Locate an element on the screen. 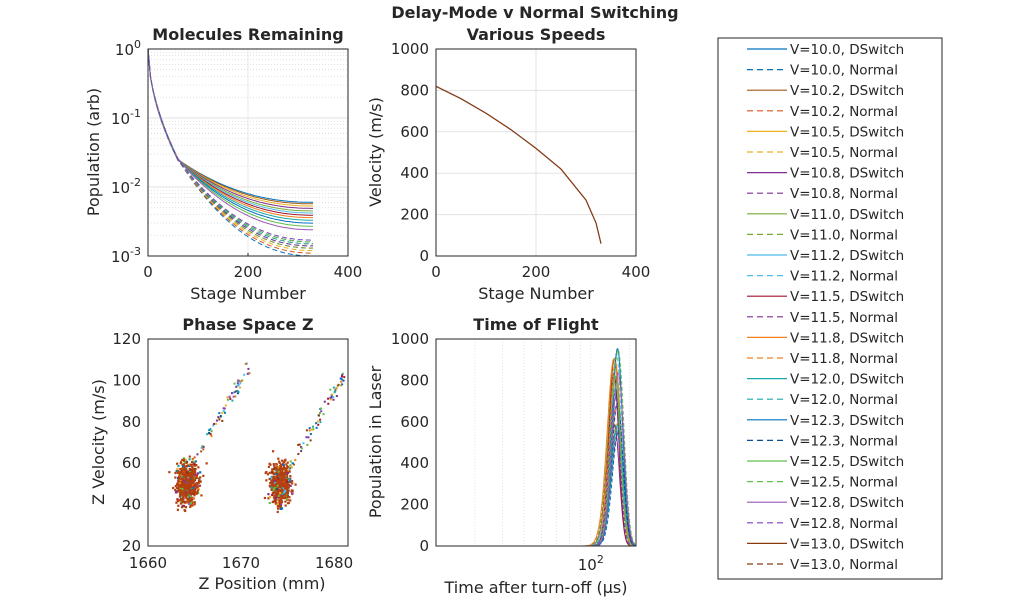 This screenshot has height=614, width=1024. legend-entry: V=12.0, Normal is located at coordinates (822, 400).